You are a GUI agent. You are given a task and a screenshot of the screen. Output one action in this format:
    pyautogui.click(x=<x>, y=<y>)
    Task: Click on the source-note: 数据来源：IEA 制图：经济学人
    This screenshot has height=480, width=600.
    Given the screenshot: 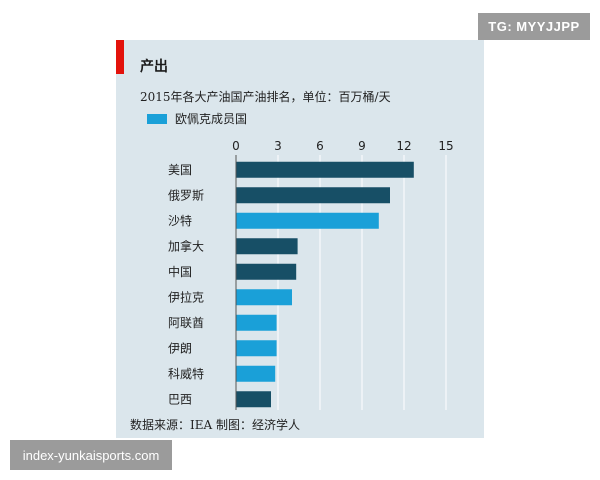 What is the action you would take?
    pyautogui.click(x=215, y=425)
    